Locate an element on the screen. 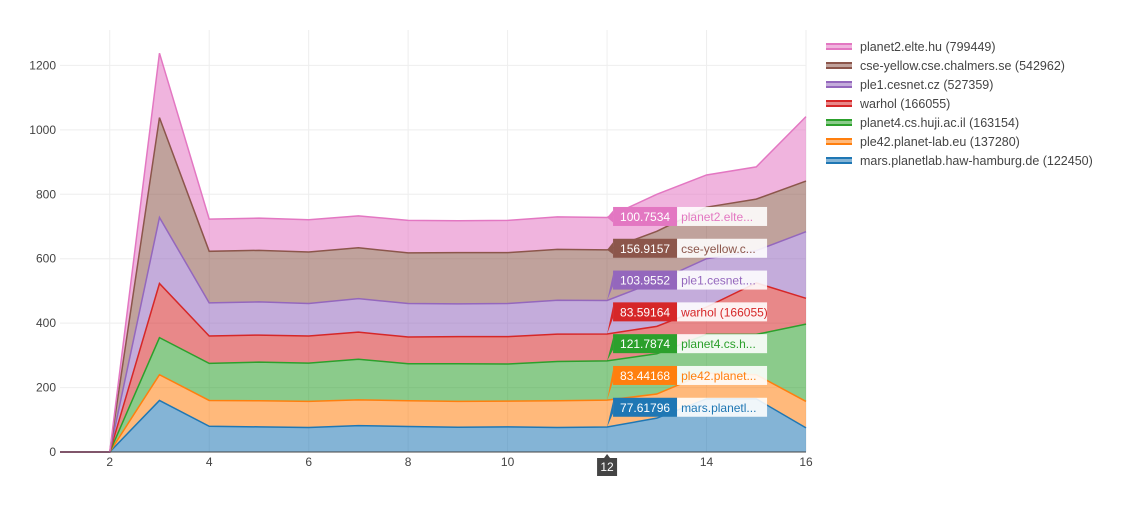  legend-item: ple42.planet-lab.eu (137280) is located at coordinates (959, 141).